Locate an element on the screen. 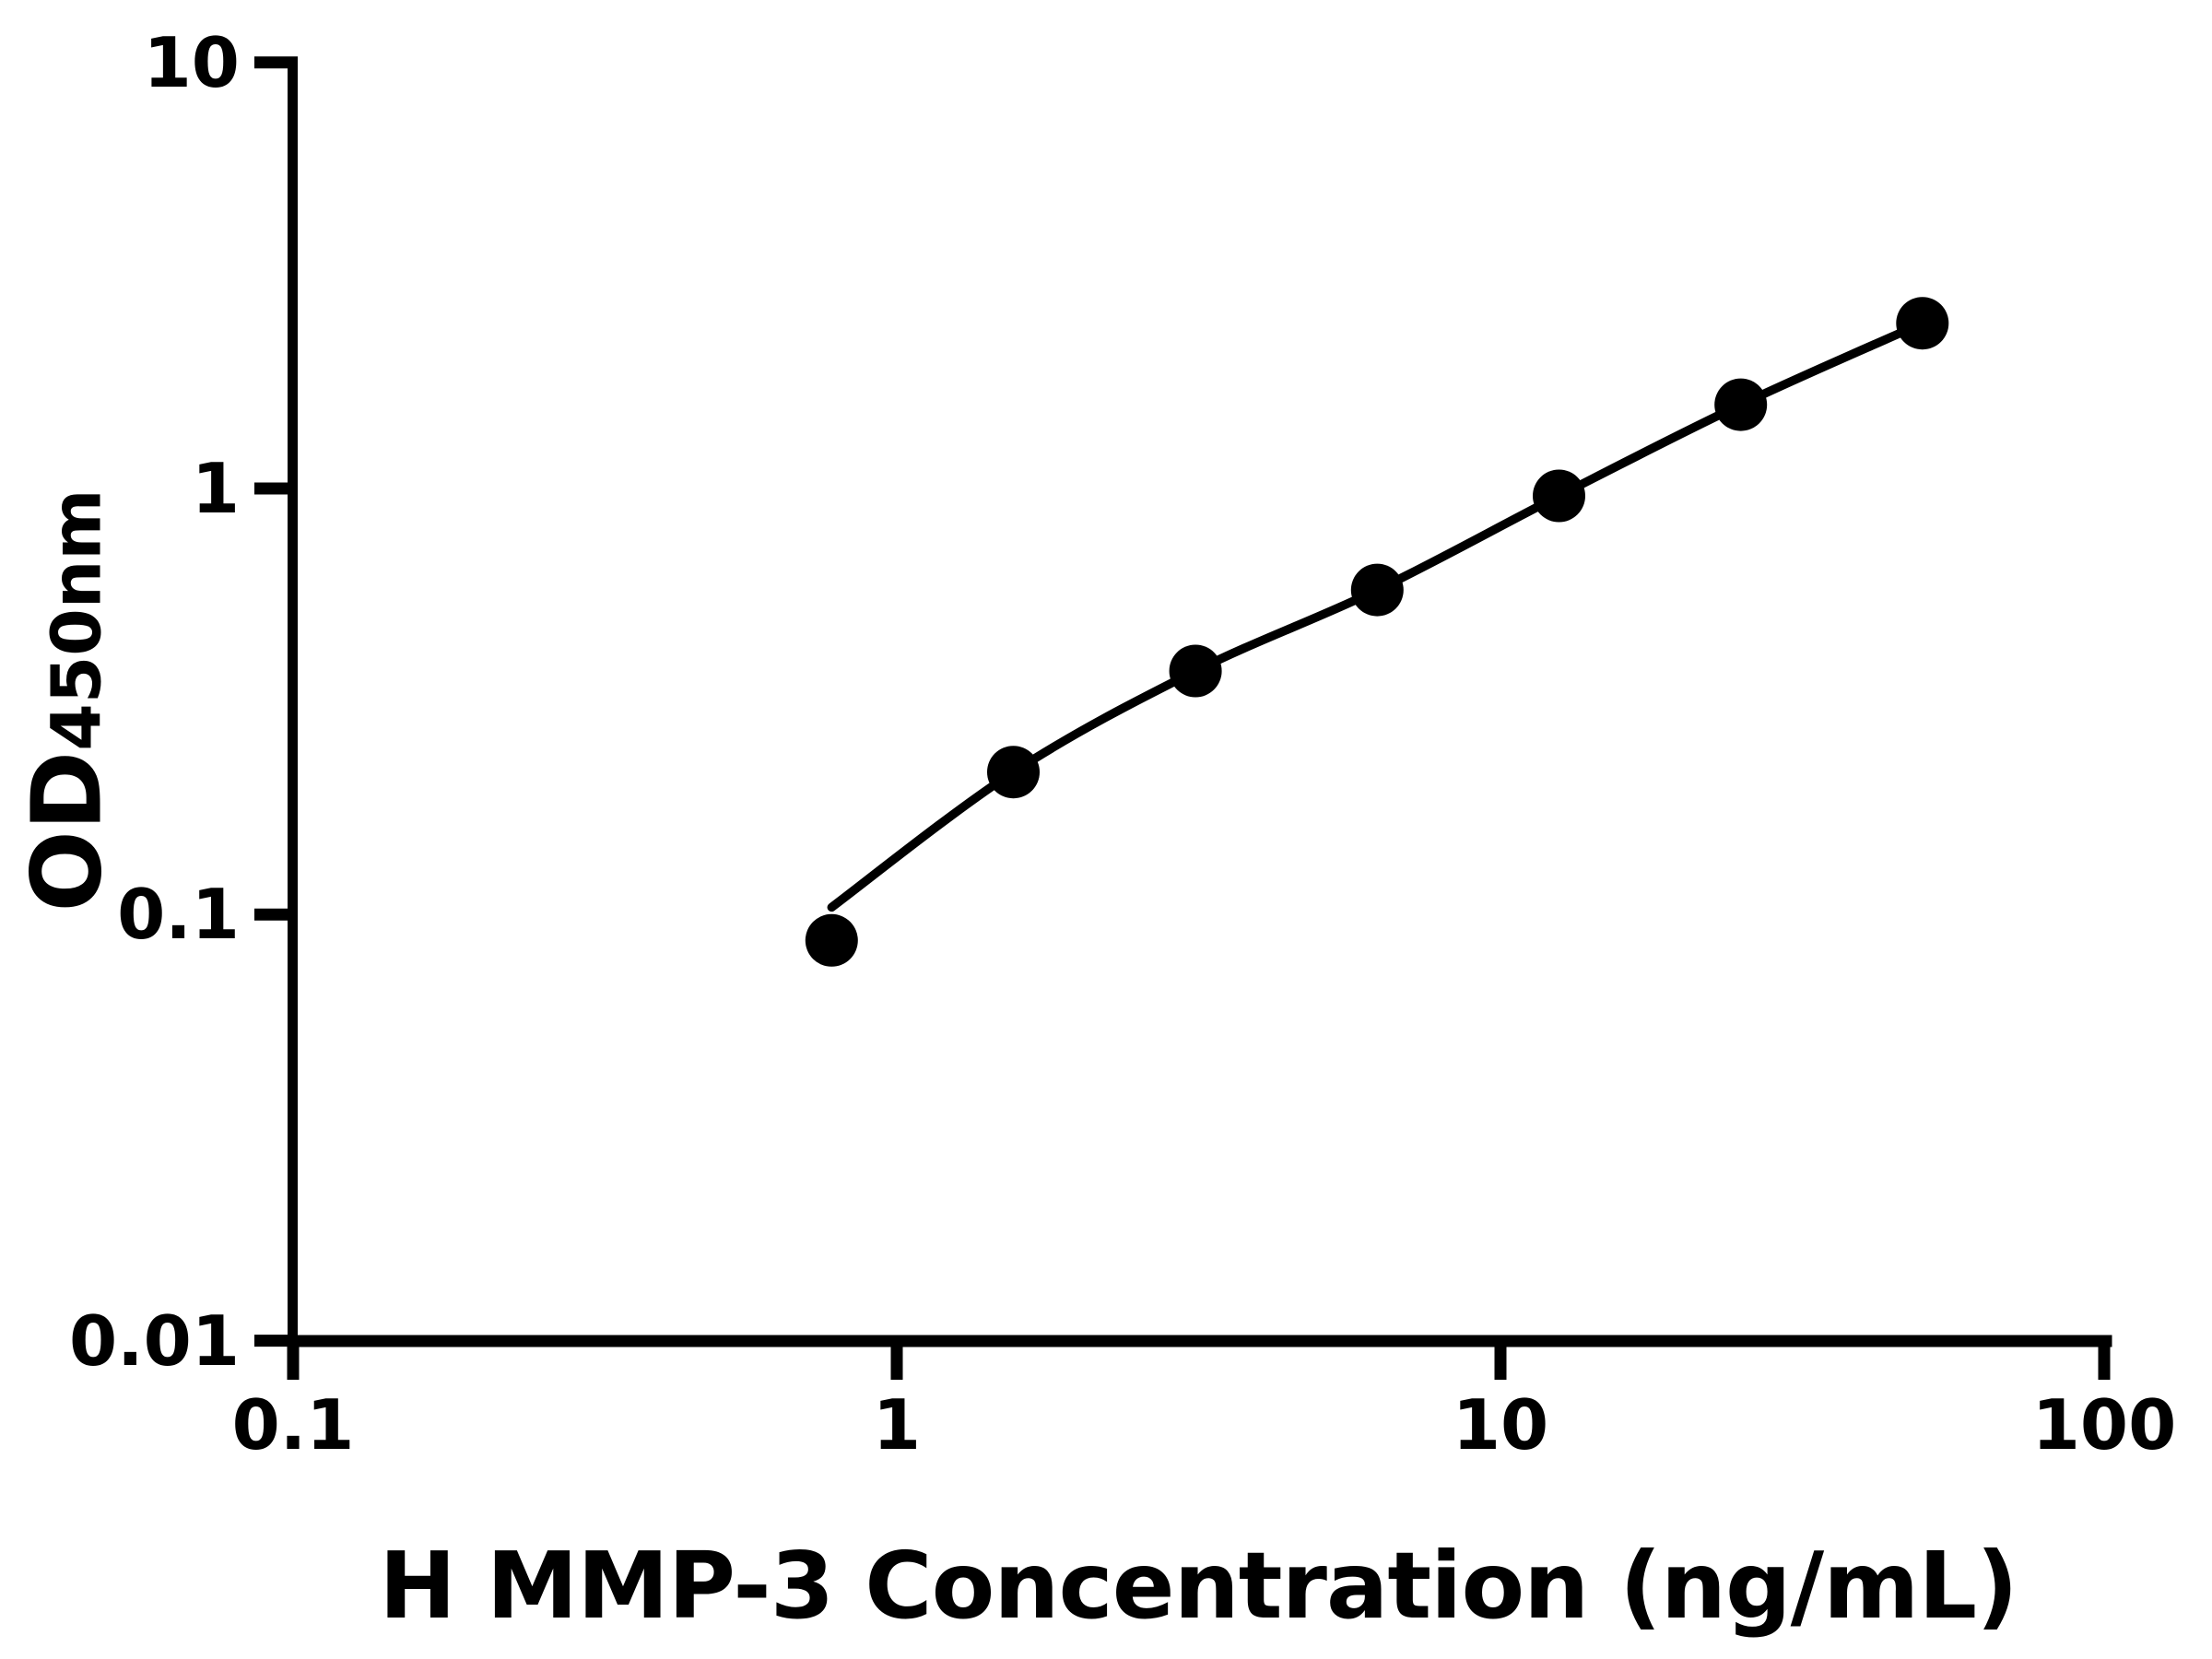  y-tick-label: 1 is located at coordinates (215, 488).